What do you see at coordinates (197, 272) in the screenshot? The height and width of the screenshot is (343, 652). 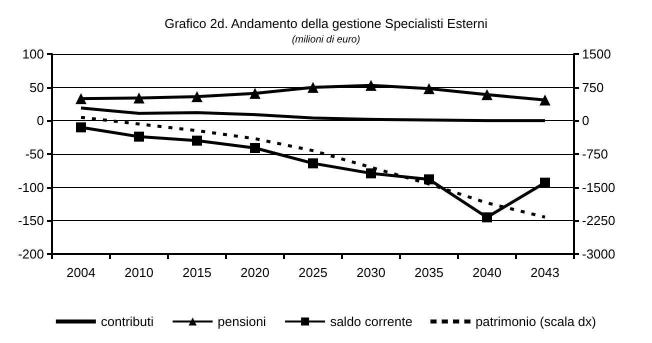 I see `x-tick-label: 2015` at bounding box center [197, 272].